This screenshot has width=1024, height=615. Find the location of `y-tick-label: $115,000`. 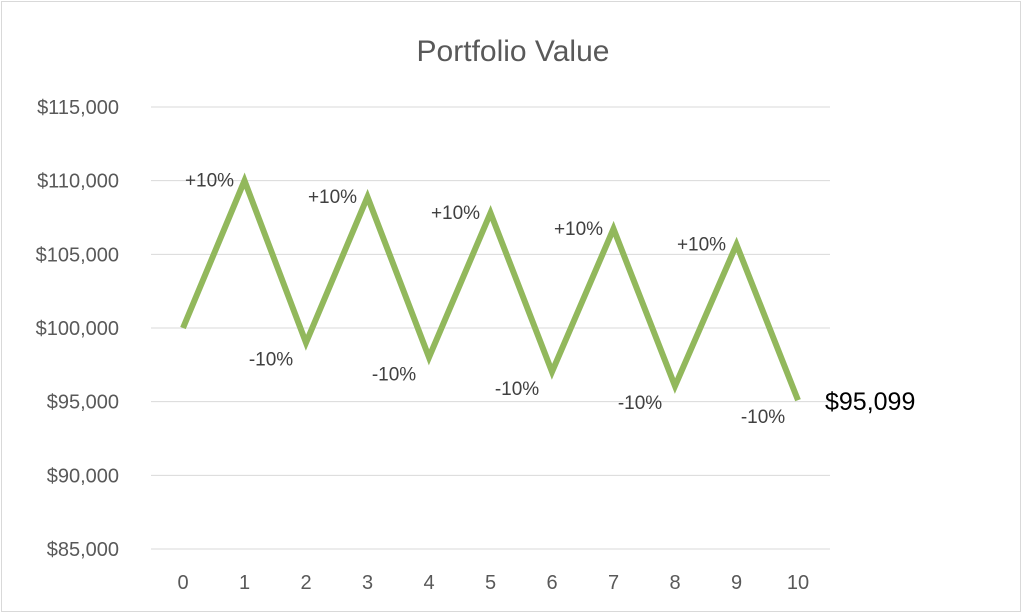

y-tick-label: $115,000 is located at coordinates (78, 108).